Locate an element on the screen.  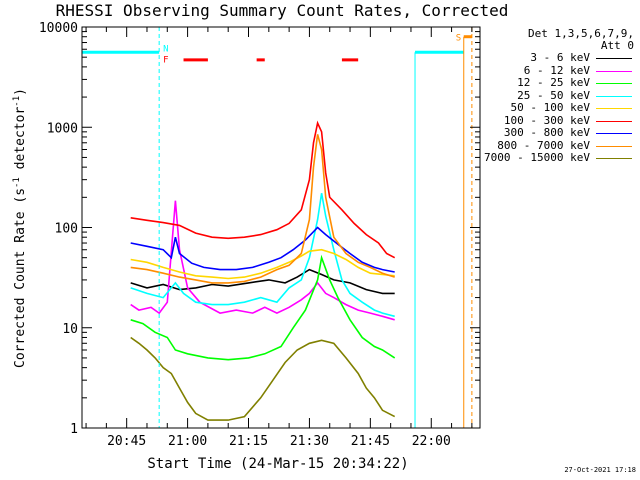
y-label-end: ) is located at coordinates (20, 92).